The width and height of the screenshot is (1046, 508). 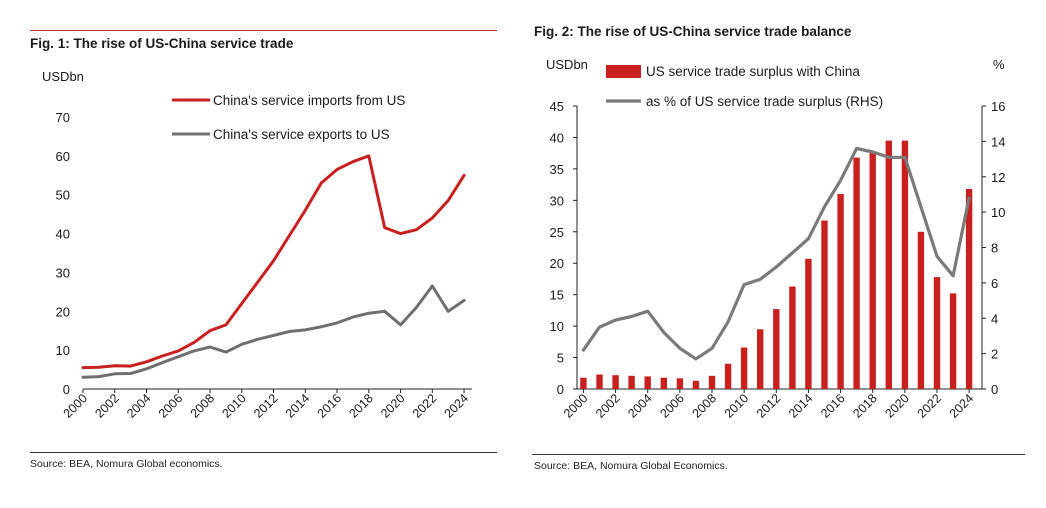 What do you see at coordinates (998, 177) in the screenshot?
I see `y-tick-label-right: 12` at bounding box center [998, 177].